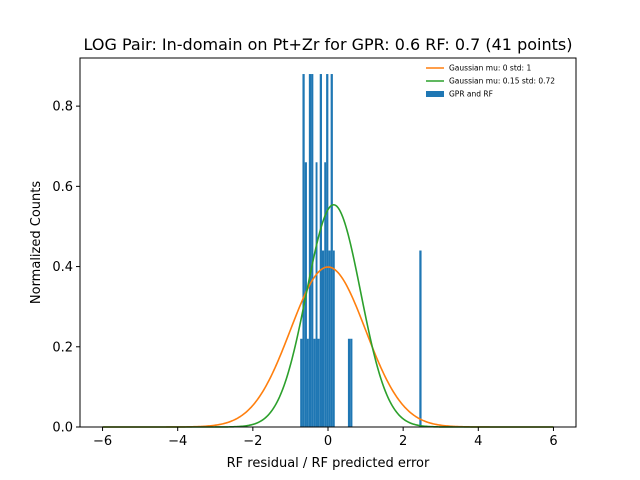 This screenshot has height=480, width=640. I want to click on x-tick-label: −2, so click(252, 441).